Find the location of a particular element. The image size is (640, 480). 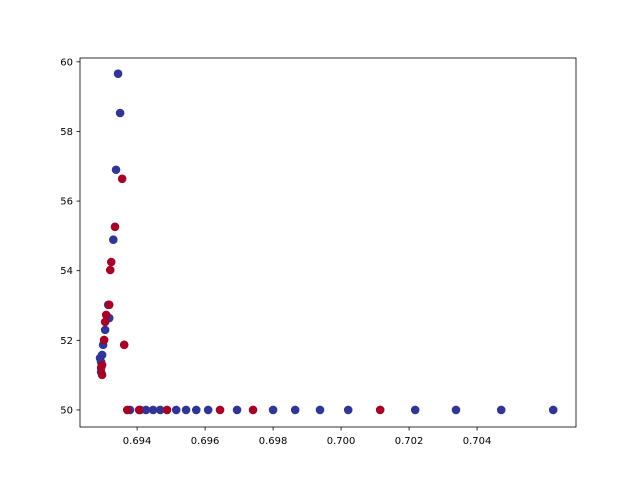

y-tick-label: 60 is located at coordinates (66, 62).